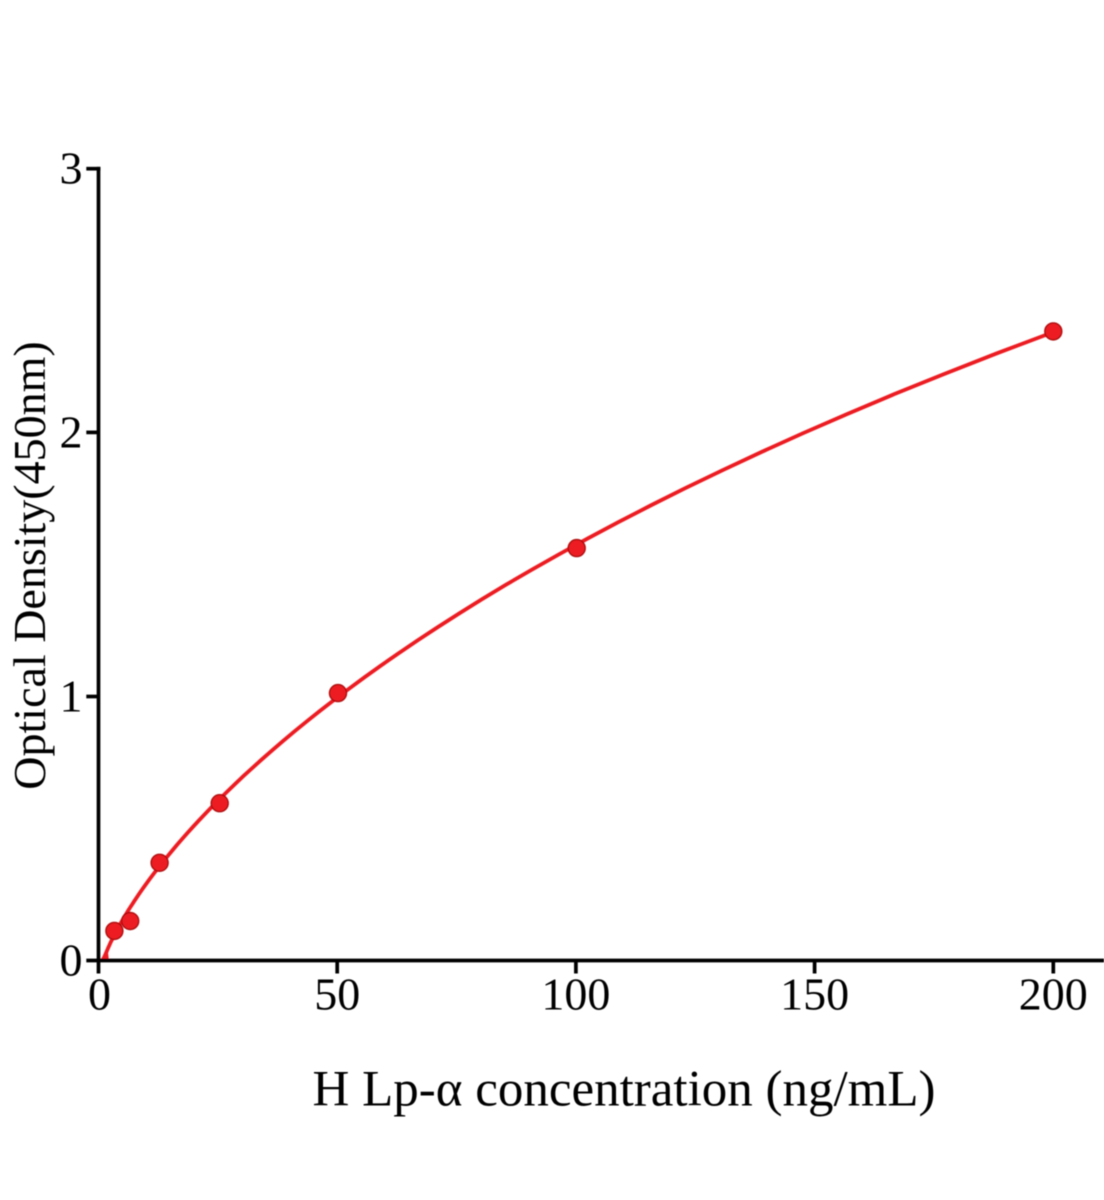 The width and height of the screenshot is (1104, 1200). I want to click on svg-text: 200, so click(1053, 993).